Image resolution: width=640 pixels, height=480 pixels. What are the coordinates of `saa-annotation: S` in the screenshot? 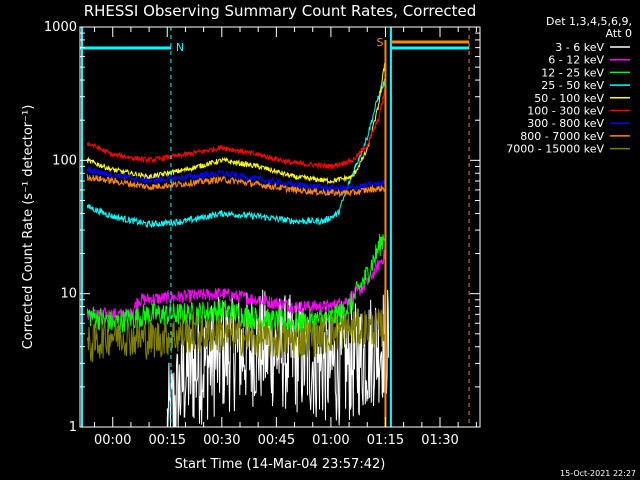 It's located at (379, 42).